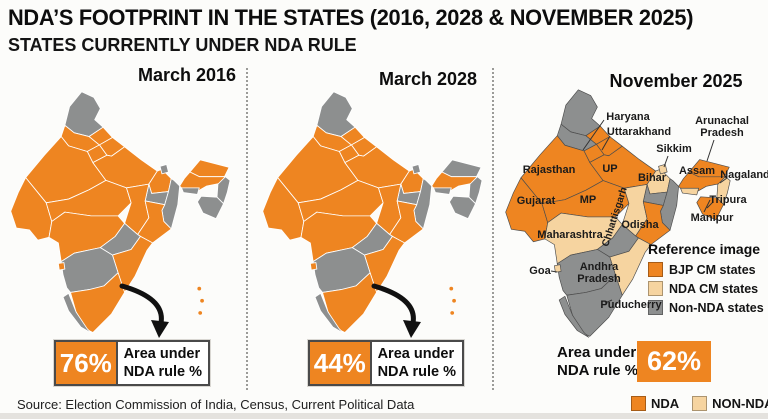 Image resolution: width=768 pixels, height=419 pixels. I want to click on reference-legend-items: BJP CM states NDA CM states Non-NDA states, so click(706, 288).